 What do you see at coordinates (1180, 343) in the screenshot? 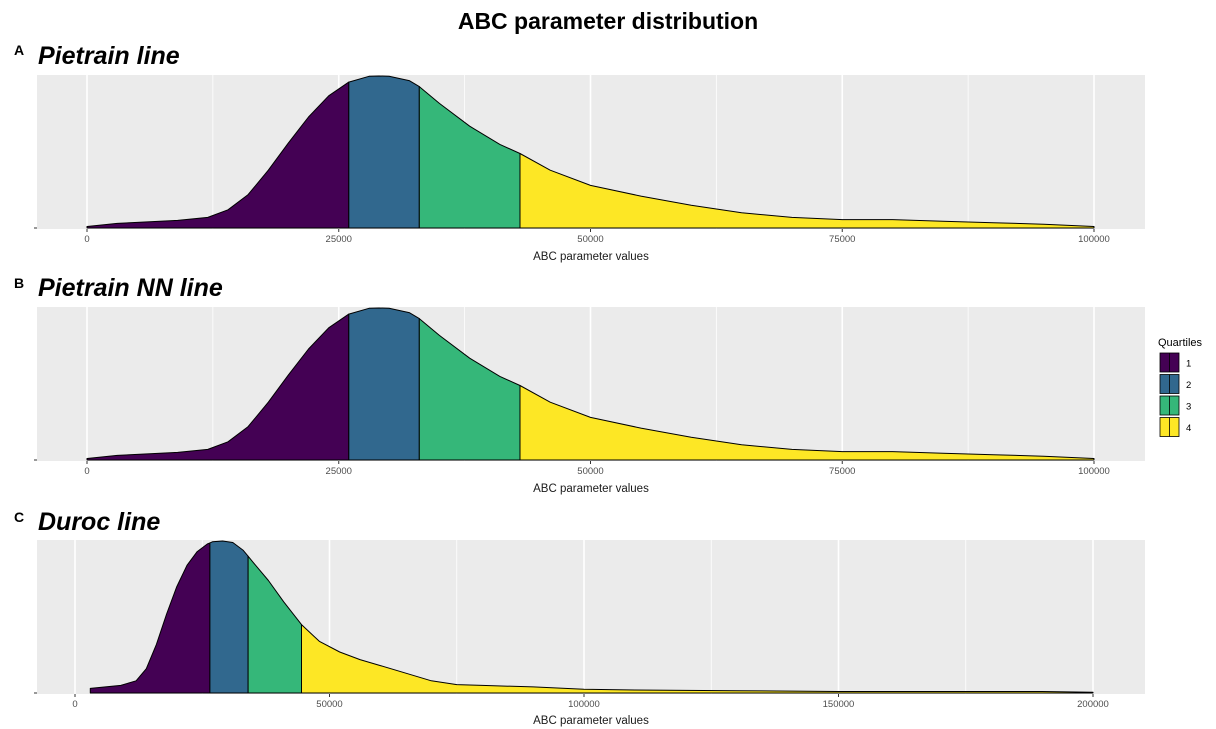
I see `legend-title: Quartiles` at bounding box center [1180, 343].